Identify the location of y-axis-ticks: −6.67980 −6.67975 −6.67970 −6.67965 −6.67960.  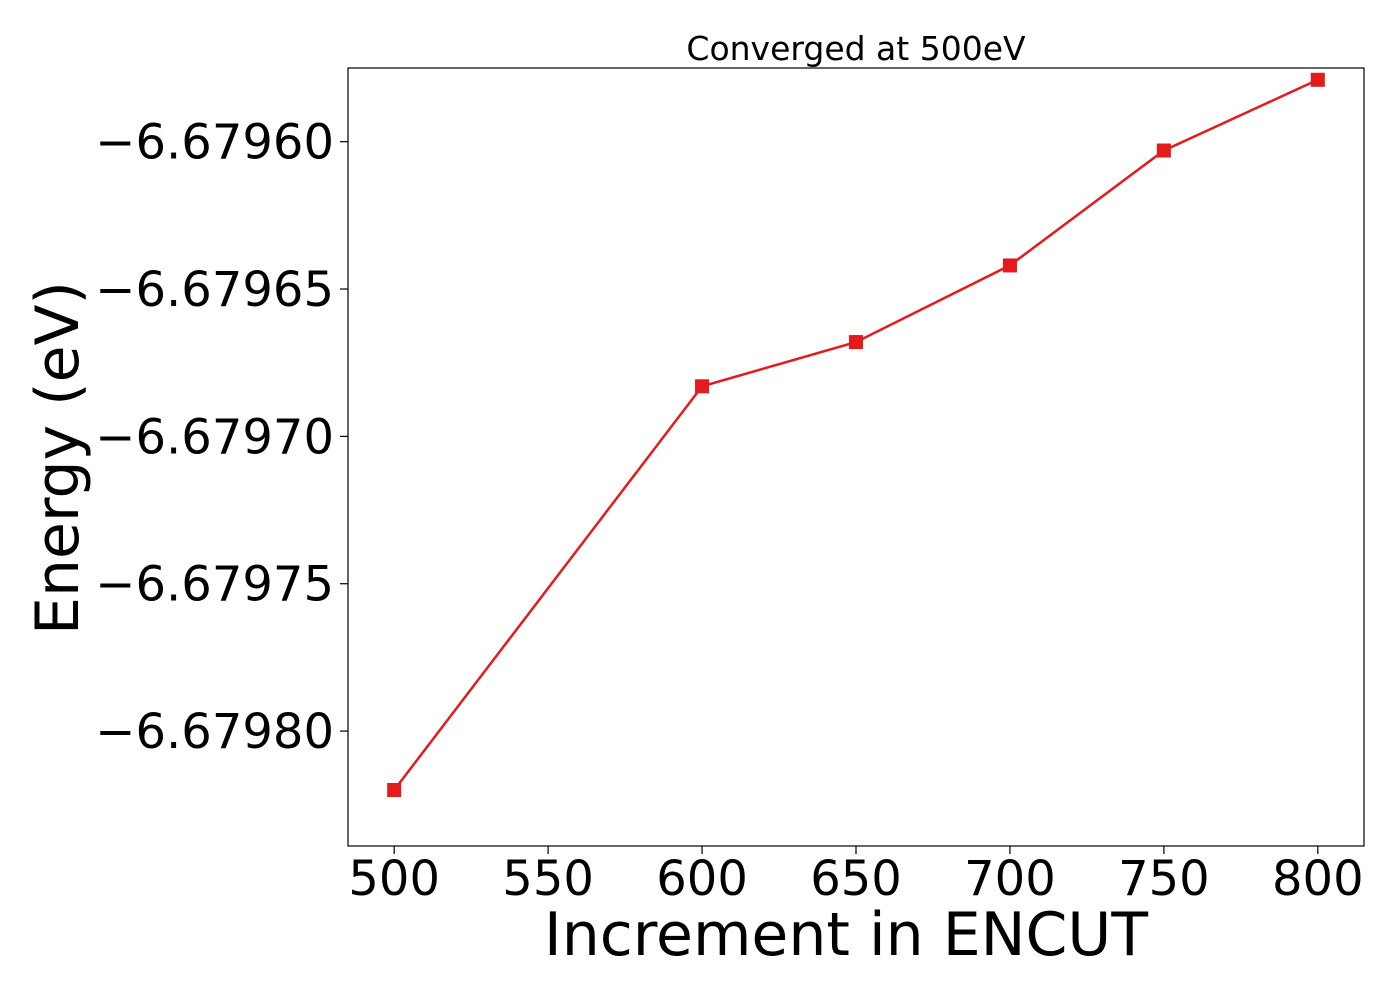
(221, 437).